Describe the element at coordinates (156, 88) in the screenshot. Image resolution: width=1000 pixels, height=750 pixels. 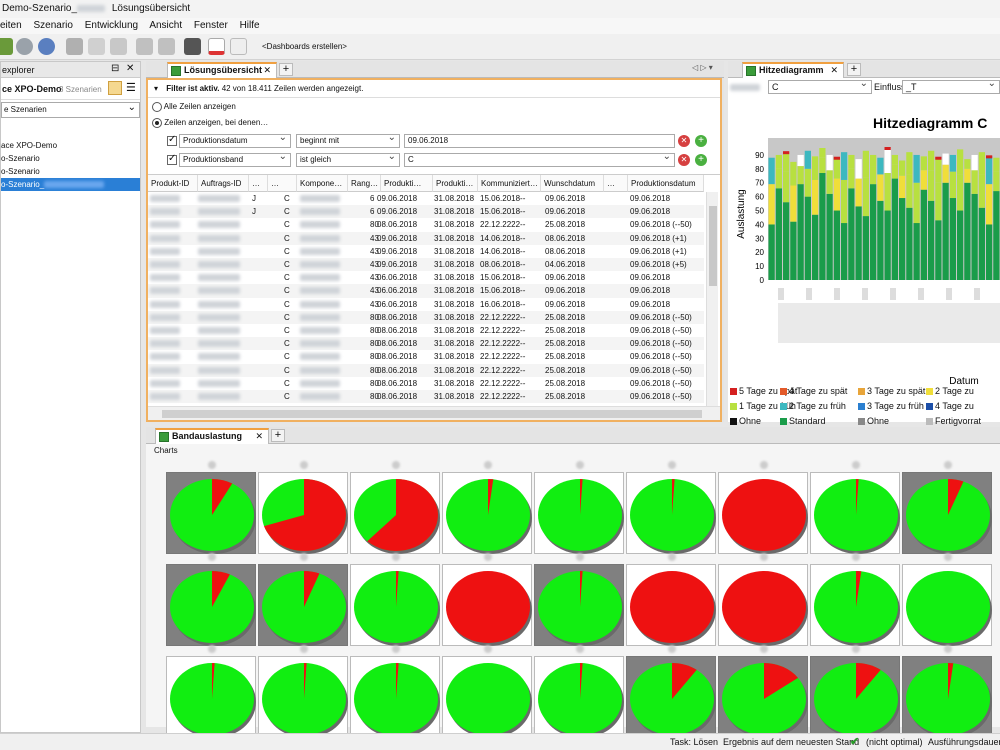
I see `collapse-icon: ▾` at that location.